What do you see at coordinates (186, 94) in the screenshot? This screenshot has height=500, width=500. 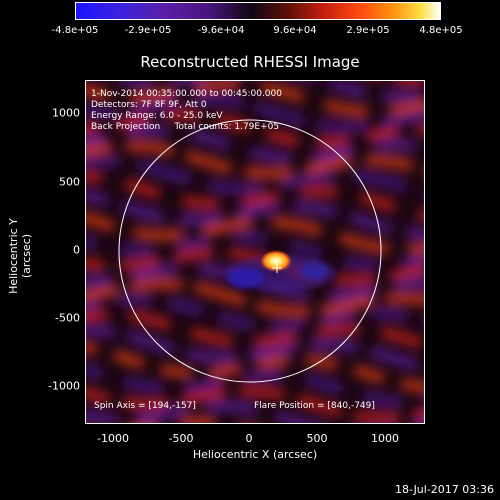 I see `time-range-label: 1-Nov-2014 00:35:00.000 to 00:45:00.000` at bounding box center [186, 94].